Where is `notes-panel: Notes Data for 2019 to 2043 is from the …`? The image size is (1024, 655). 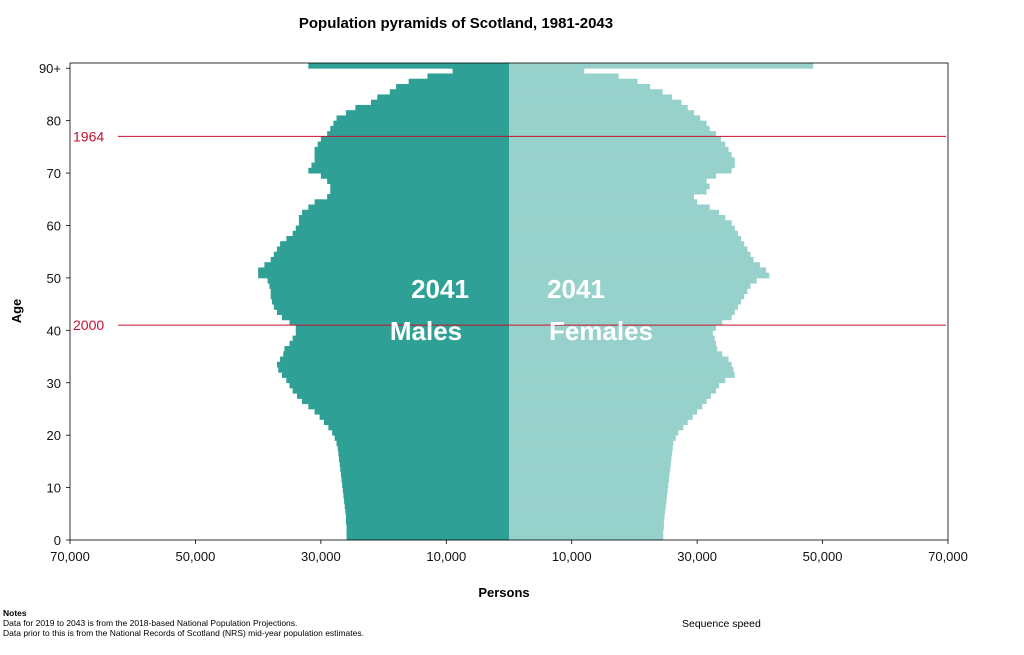
notes-panel: Notes Data for 2019 to 2043 is from the … is located at coordinates (183, 623).